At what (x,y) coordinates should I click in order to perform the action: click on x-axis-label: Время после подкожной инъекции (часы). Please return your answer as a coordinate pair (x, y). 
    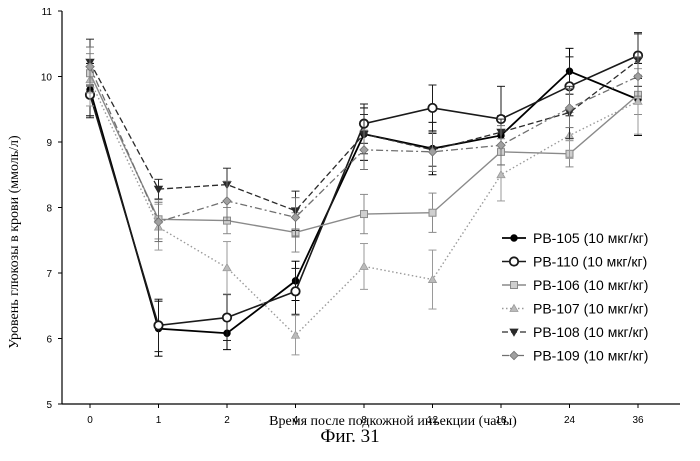
    Looking at the image, I should click on (393, 421).